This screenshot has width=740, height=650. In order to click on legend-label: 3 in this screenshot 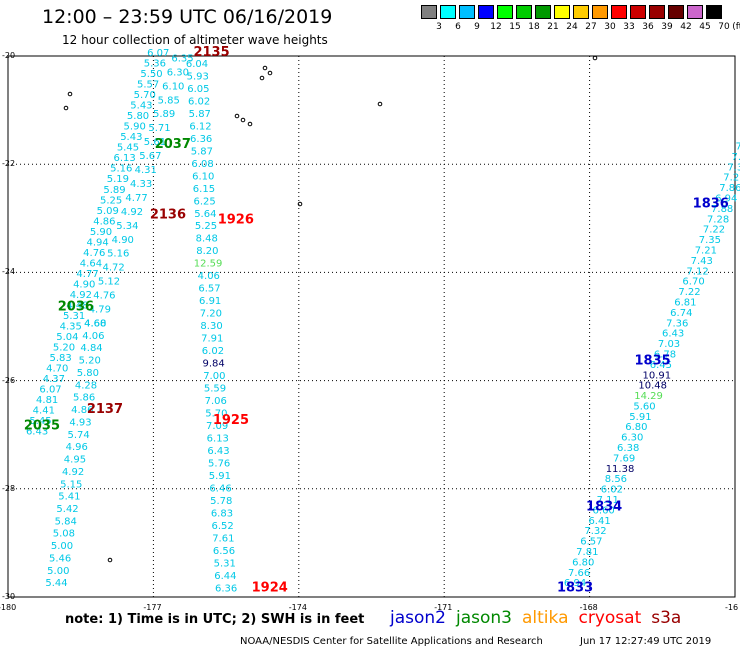, I will do `click(439, 27)`.